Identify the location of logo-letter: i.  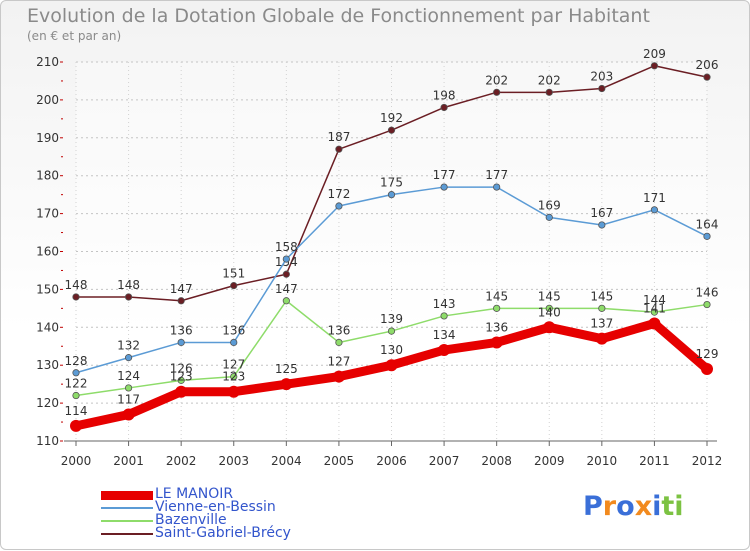
(657, 506).